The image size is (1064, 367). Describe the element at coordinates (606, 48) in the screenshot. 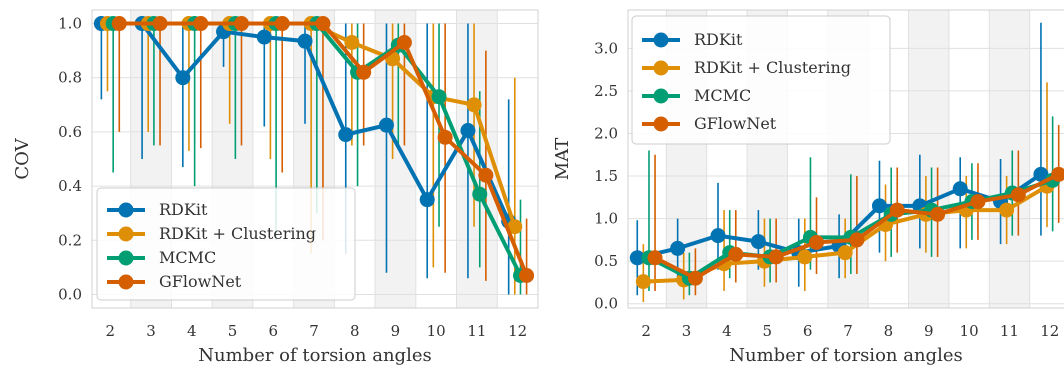

I see `y-tick-label: 3.0` at that location.